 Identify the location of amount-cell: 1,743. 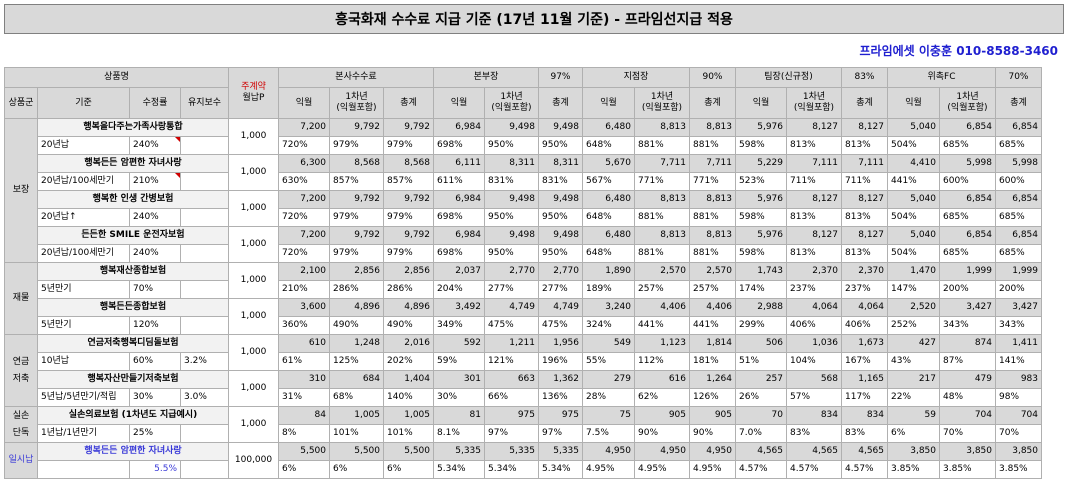
(761, 271).